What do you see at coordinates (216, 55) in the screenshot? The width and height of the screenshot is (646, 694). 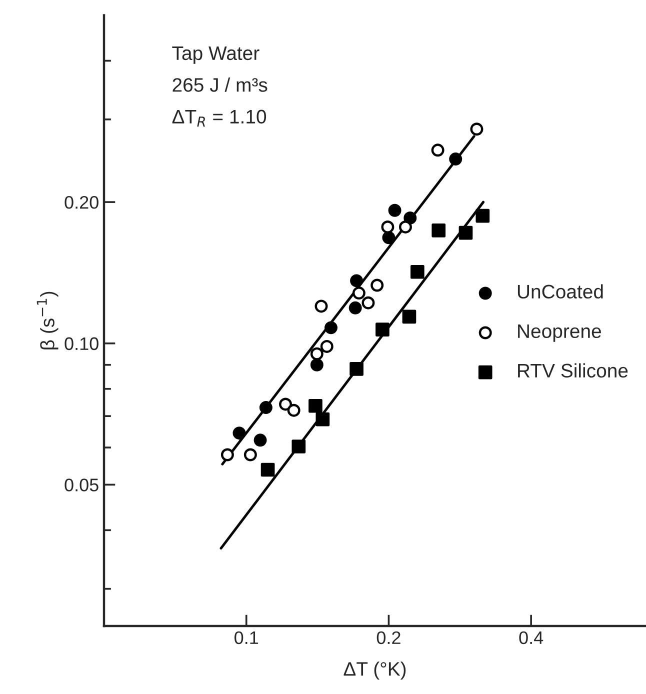 I see `annotation: Tap Water` at bounding box center [216, 55].